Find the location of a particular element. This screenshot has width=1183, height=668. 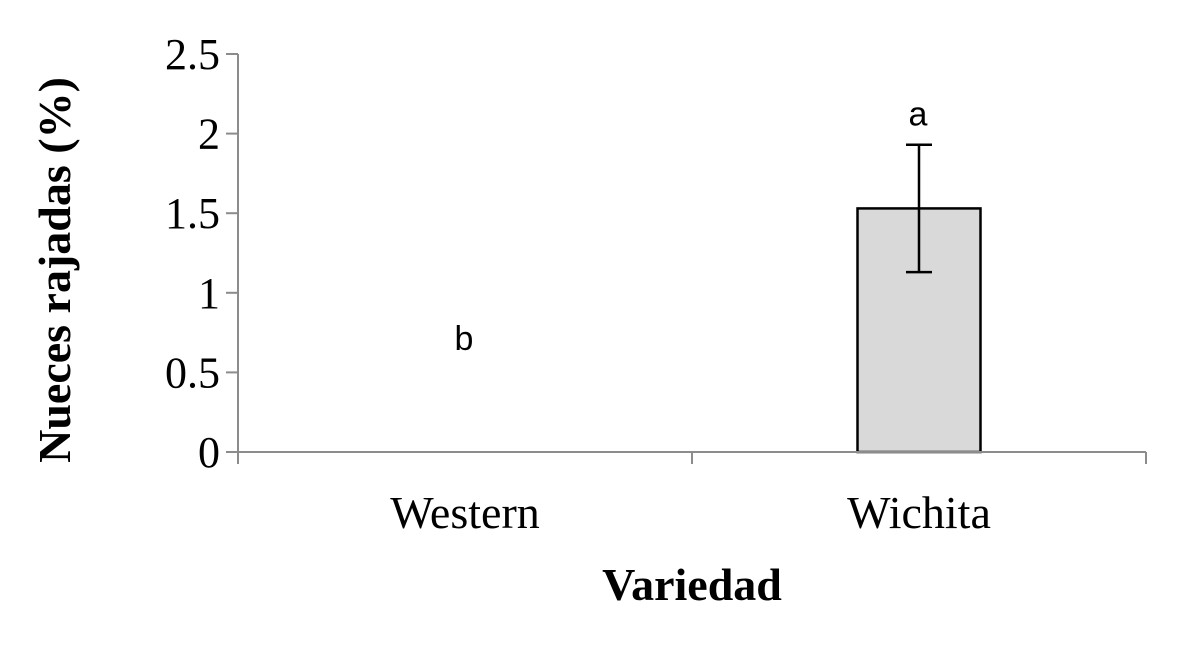

x-category-label: Wichita is located at coordinates (919, 512).